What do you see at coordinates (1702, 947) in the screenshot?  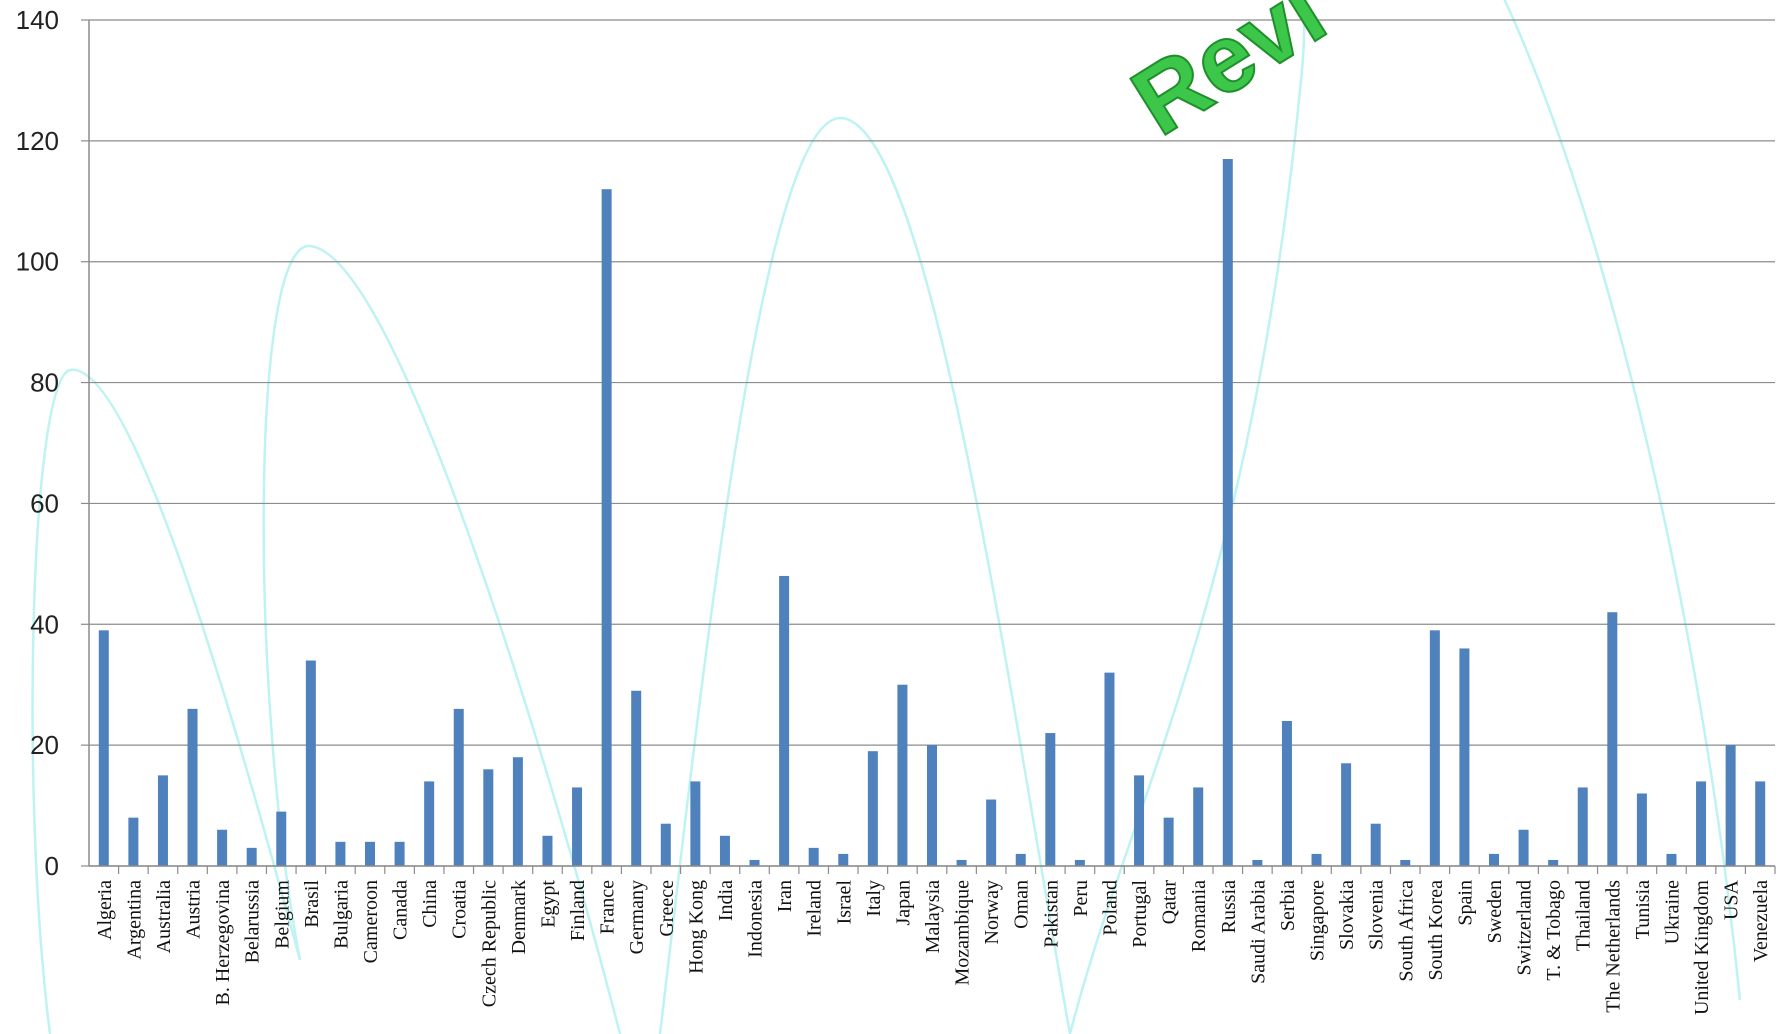 I see `x-category-label: United Kingdom` at bounding box center [1702, 947].